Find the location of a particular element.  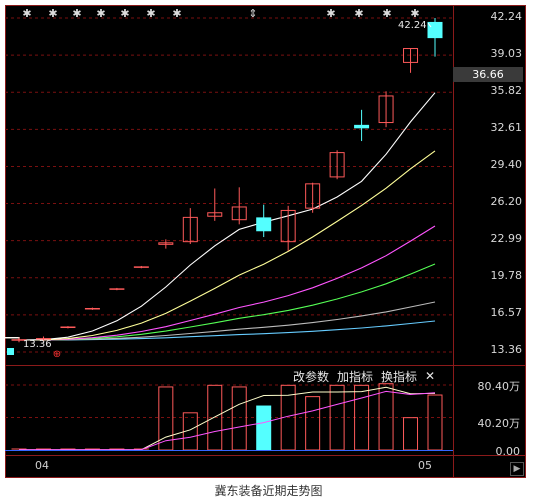

date-label: 05 is located at coordinates (425, 465).